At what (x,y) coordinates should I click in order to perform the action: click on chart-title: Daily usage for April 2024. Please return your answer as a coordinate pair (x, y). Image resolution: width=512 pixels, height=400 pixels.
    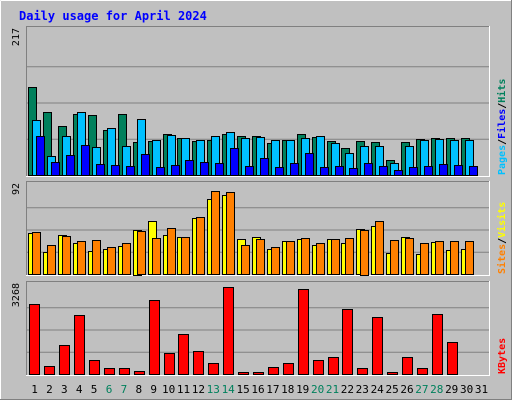
    Looking at the image, I should click on (113, 16).